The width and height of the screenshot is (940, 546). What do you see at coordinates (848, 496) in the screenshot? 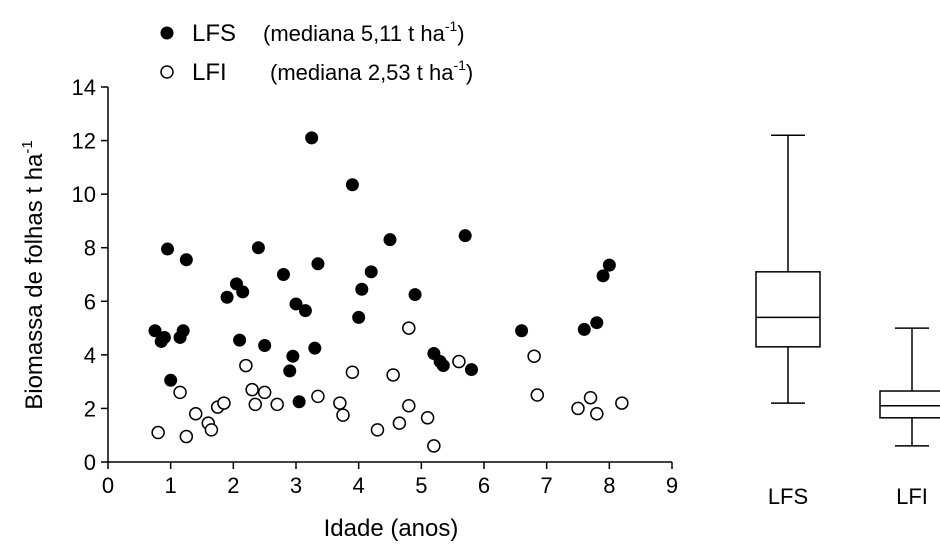
I see `box-labels: LFS LFI` at bounding box center [848, 496].